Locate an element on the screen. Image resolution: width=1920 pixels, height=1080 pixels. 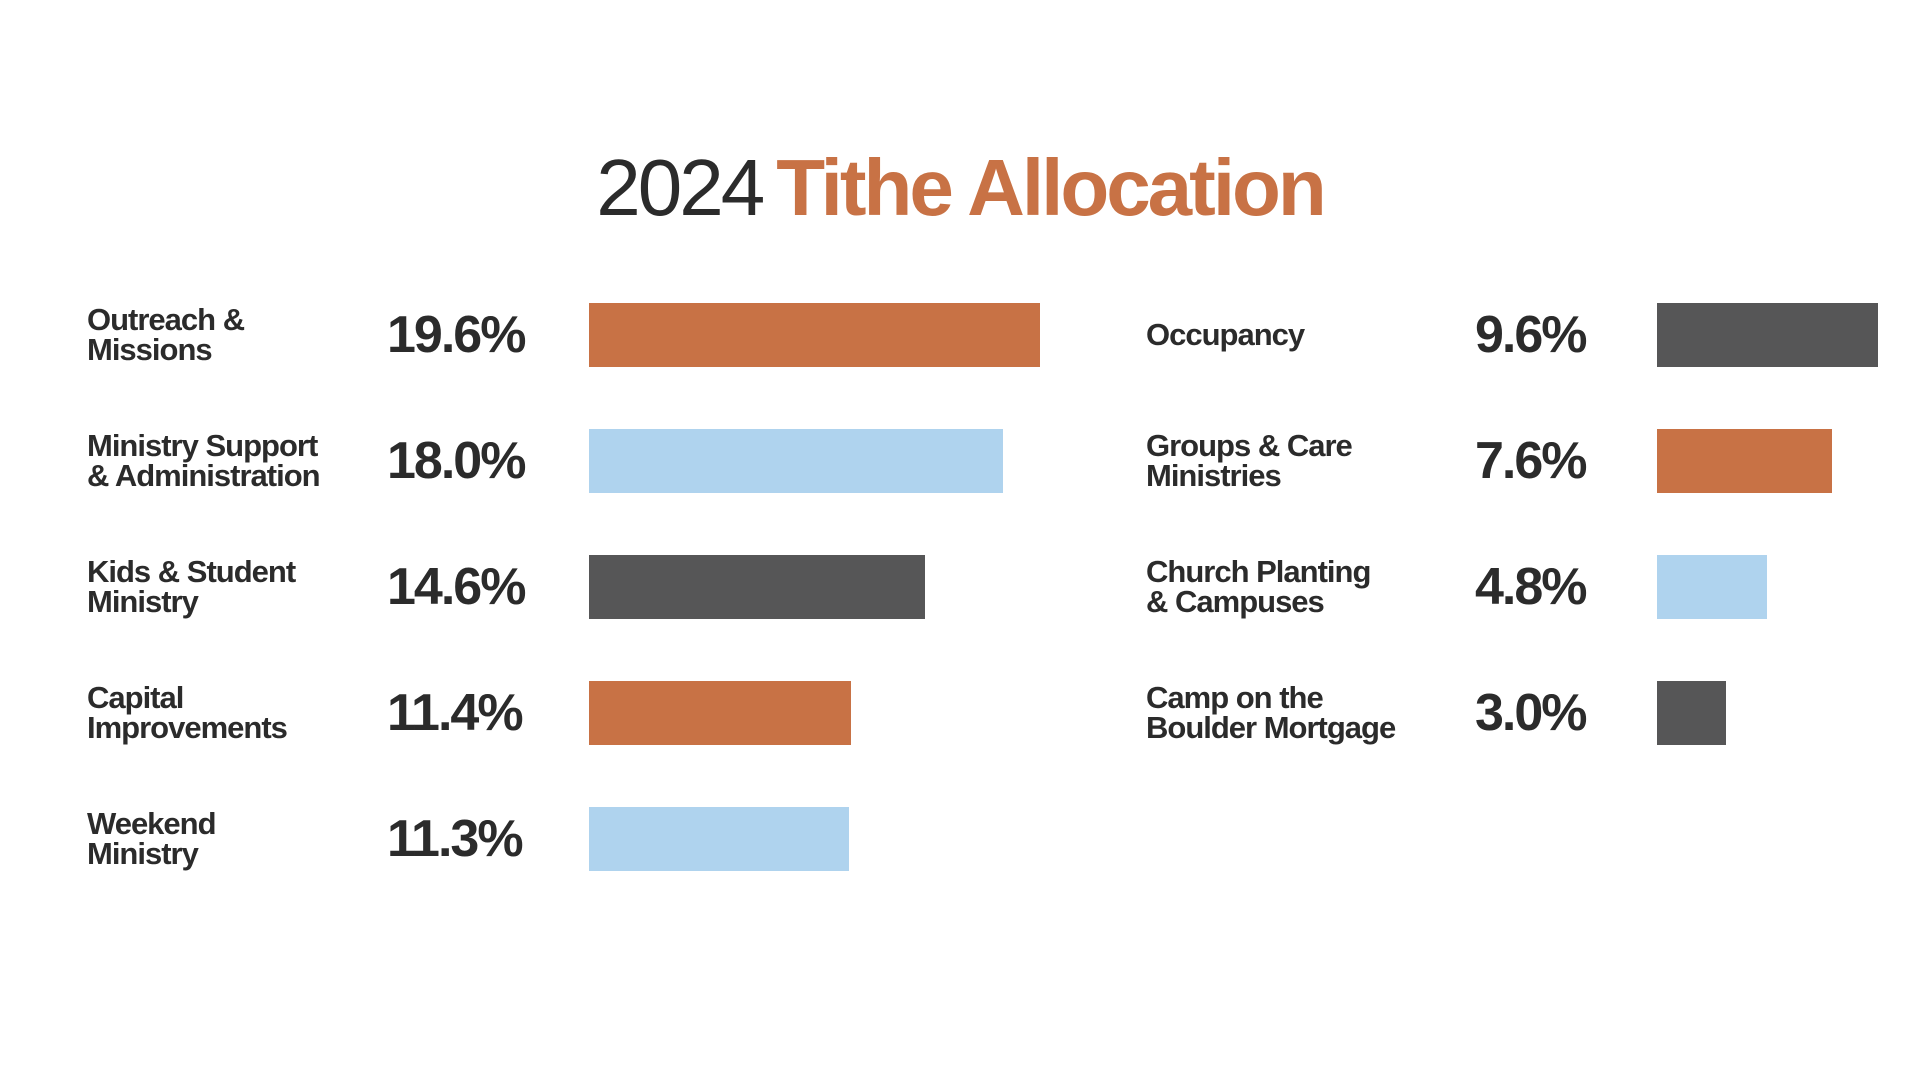
category-label: Weekend Ministry is located at coordinates (152, 838).